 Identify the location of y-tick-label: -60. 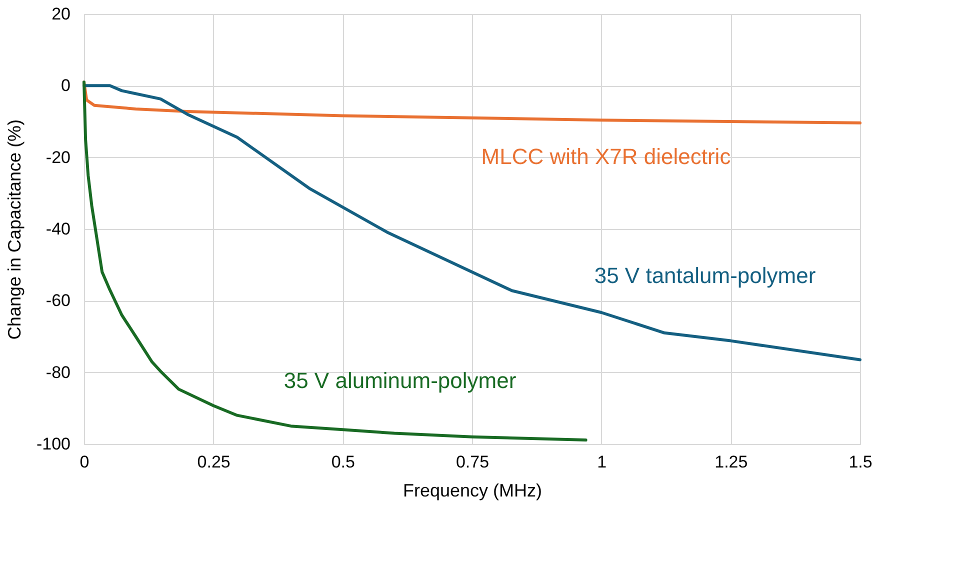
(58, 300).